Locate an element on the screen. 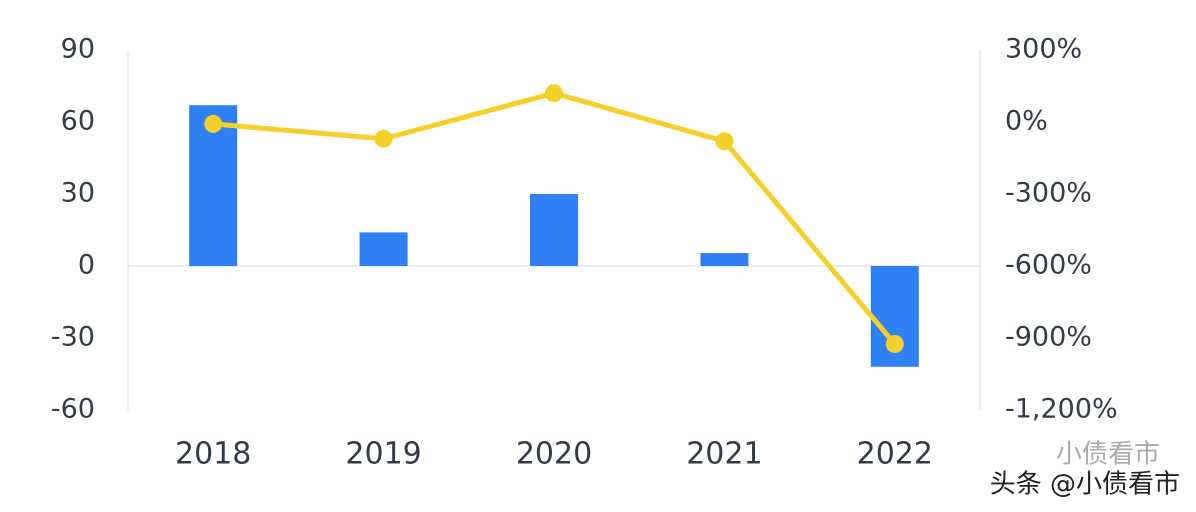 The width and height of the screenshot is (1196, 512). x-tick-label: 2020 is located at coordinates (554, 454).